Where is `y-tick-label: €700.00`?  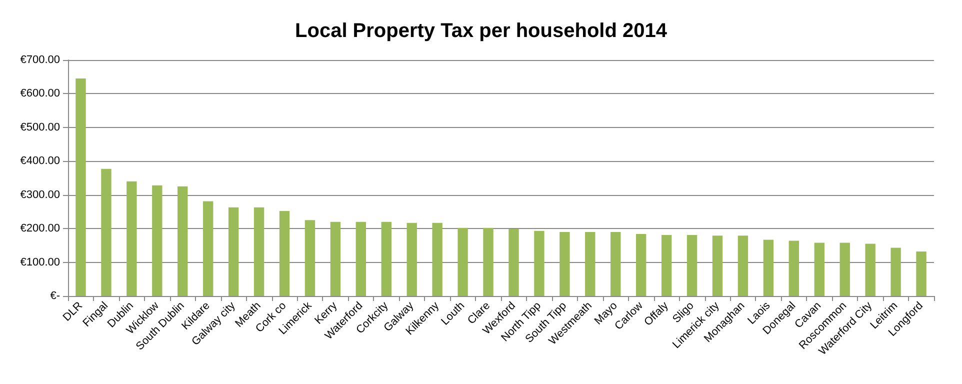
y-tick-label: €700.00 is located at coordinates (40, 60).